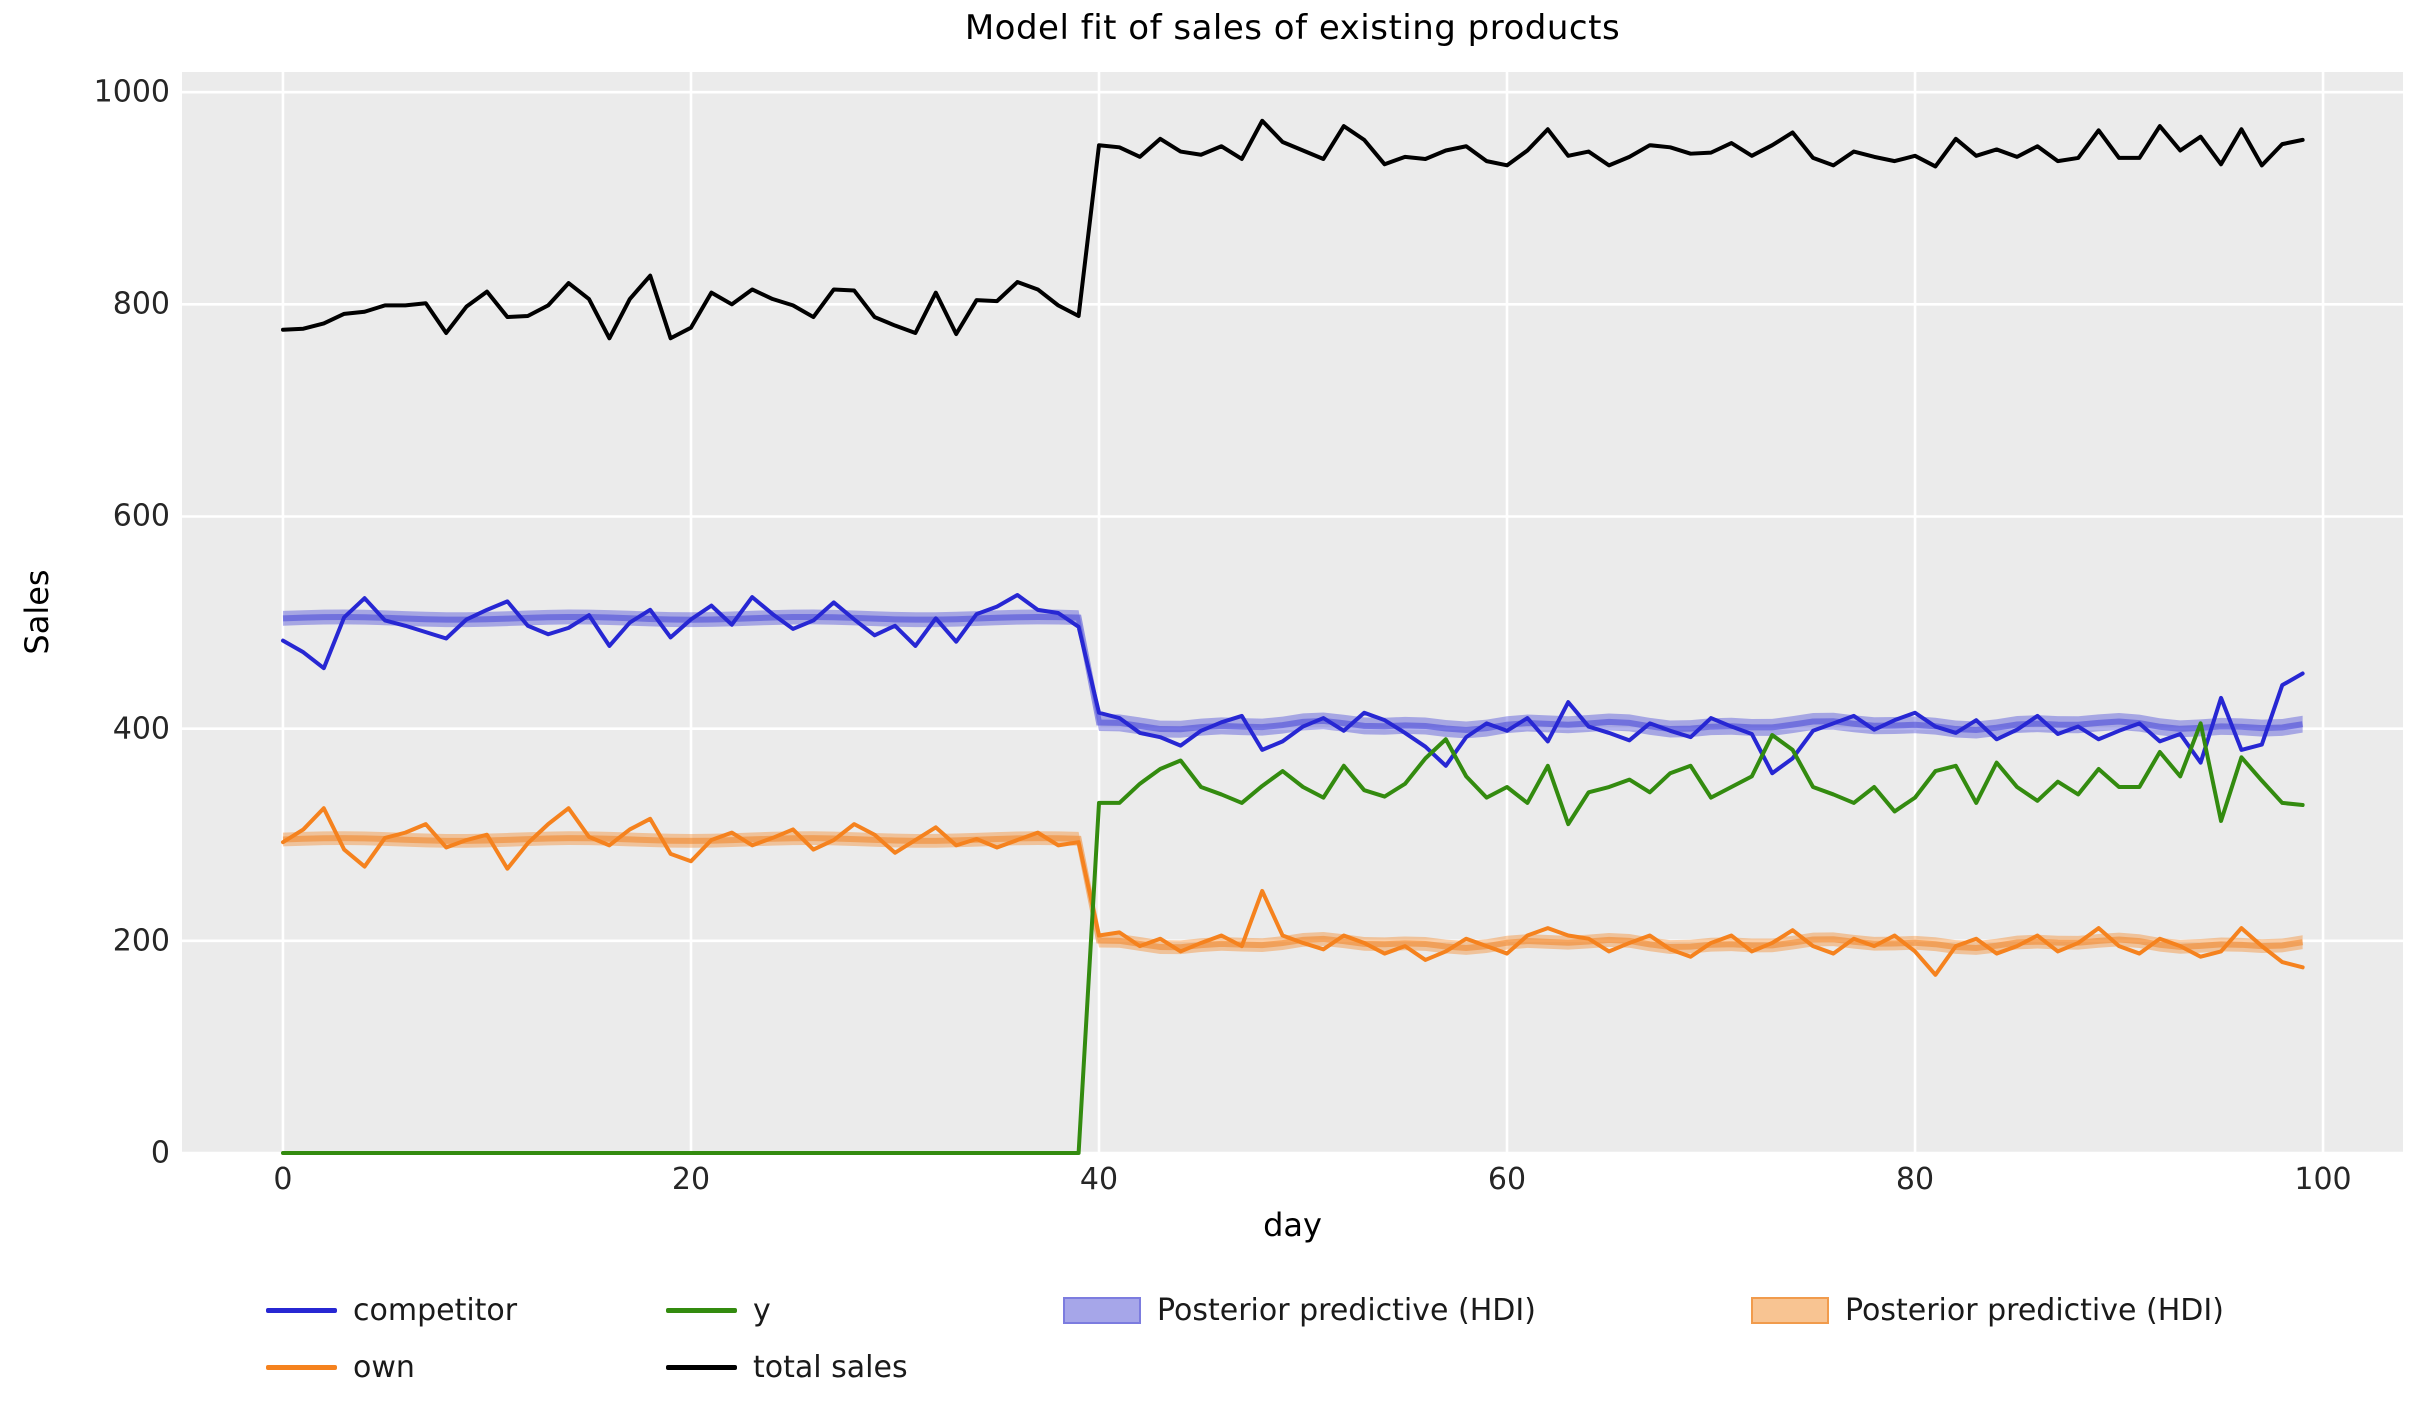 The height and width of the screenshot is (1423, 2423). I want to click on legend-item-y: y, so click(787, 1310).